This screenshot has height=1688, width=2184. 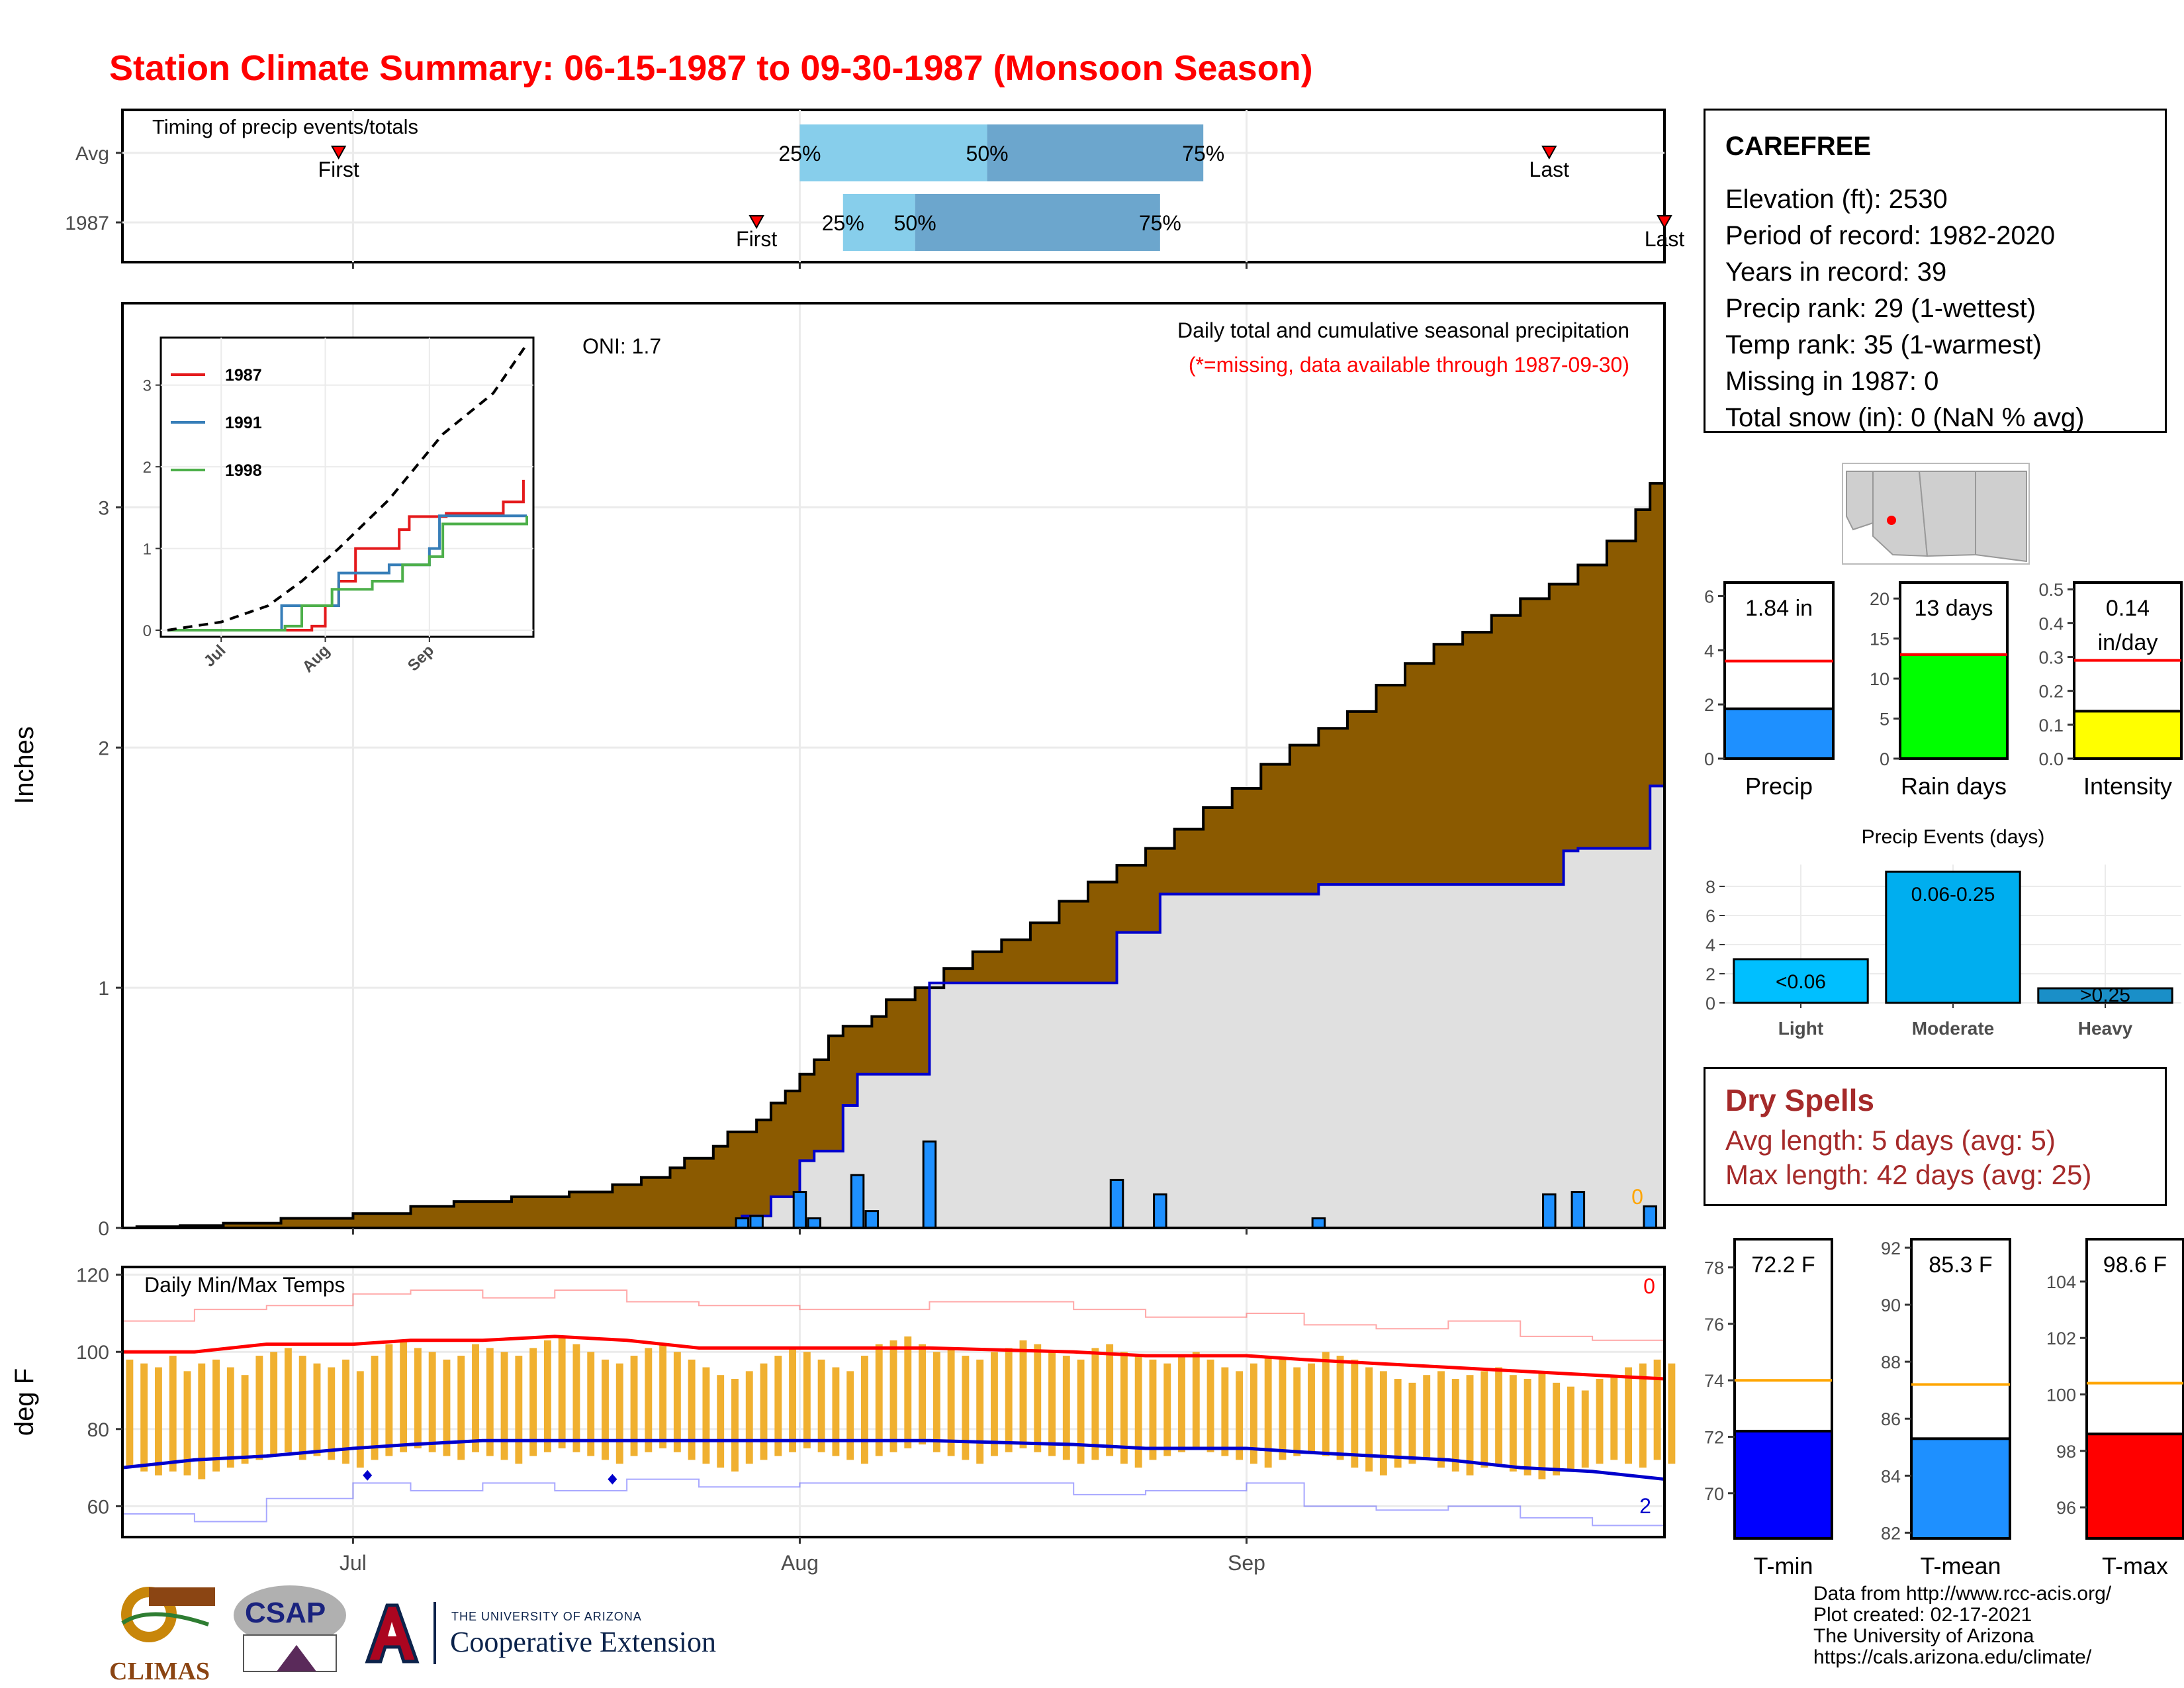 What do you see at coordinates (2051, 759) in the screenshot?
I see `panel-ytick-label: 0.0` at bounding box center [2051, 759].